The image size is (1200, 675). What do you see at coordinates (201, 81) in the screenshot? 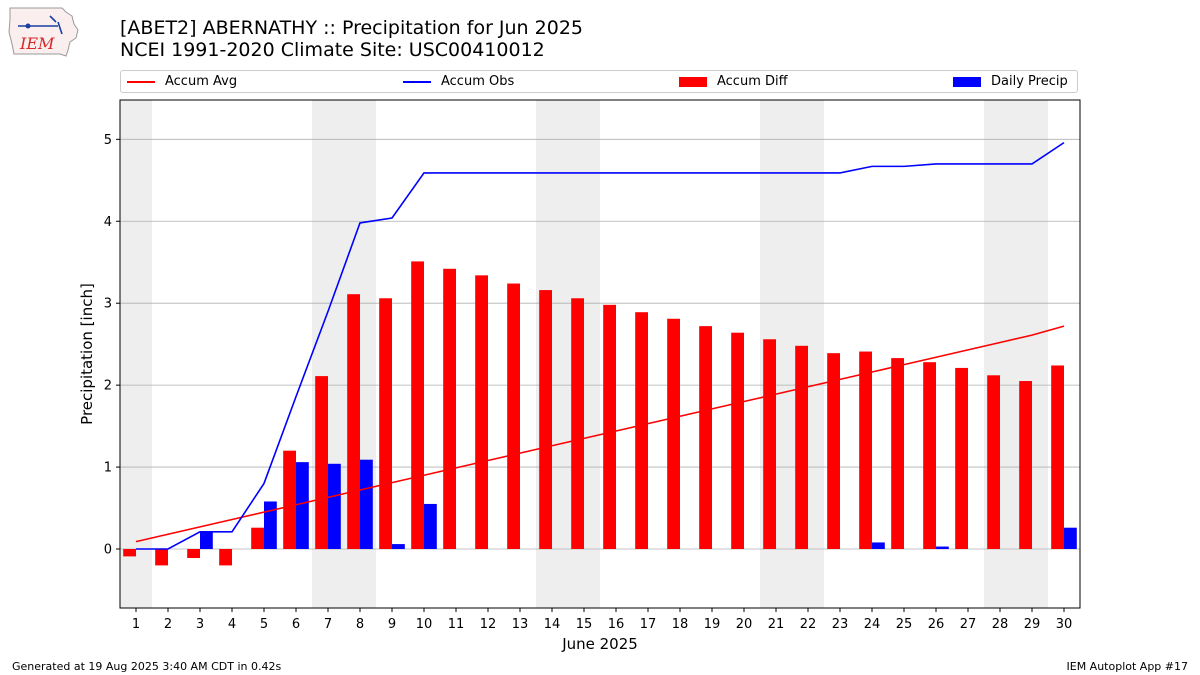
I see `legend-label: Accum Avg` at bounding box center [201, 81].